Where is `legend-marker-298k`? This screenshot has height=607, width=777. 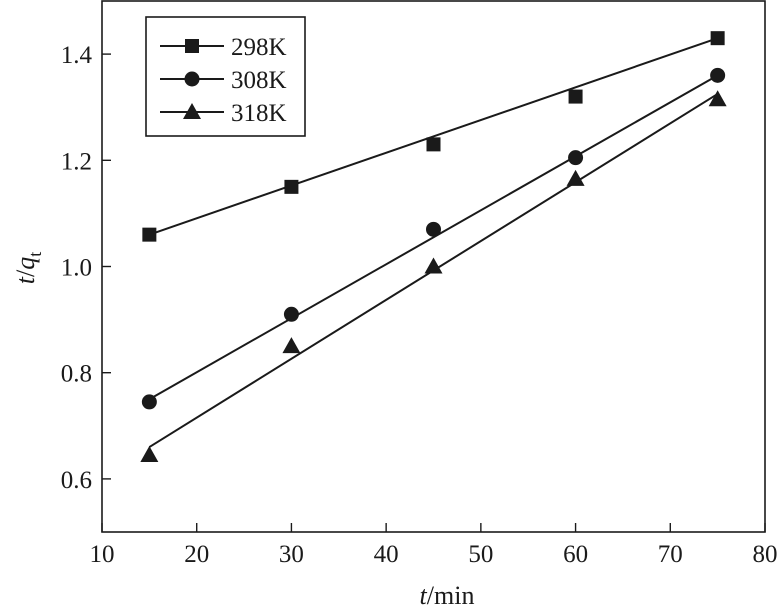
legend-marker-298k is located at coordinates (192, 46).